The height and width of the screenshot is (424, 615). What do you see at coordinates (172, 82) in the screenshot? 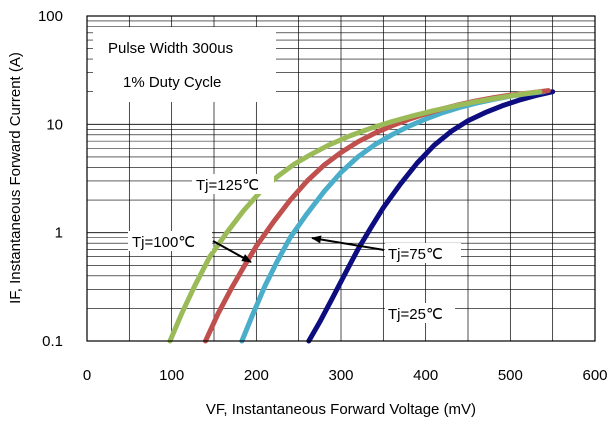
I see `note-duty-cycle: 1% Duty Cycle` at bounding box center [172, 82].